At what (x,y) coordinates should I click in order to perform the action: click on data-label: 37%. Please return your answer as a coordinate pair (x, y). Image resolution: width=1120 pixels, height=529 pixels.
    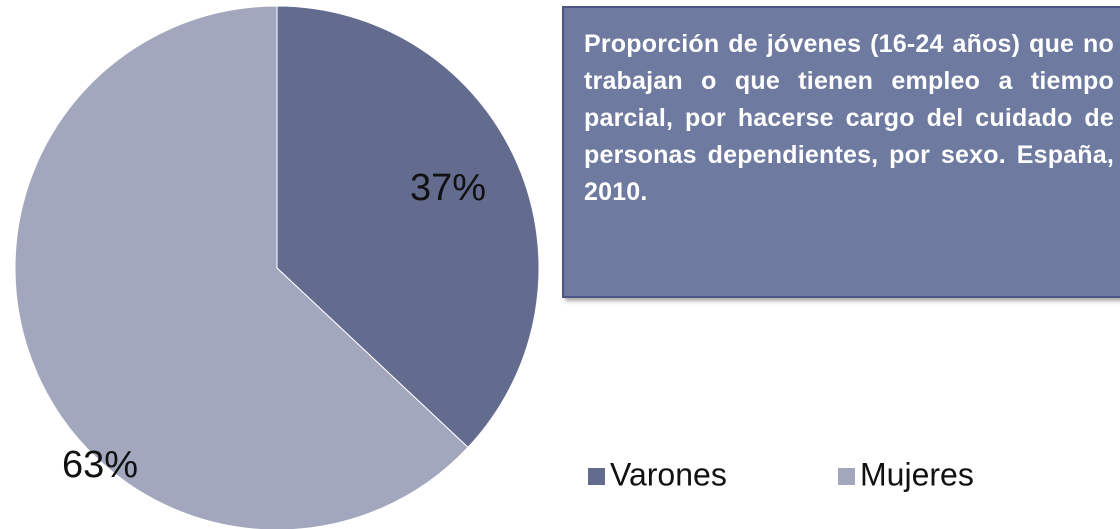
    Looking at the image, I should click on (448, 188).